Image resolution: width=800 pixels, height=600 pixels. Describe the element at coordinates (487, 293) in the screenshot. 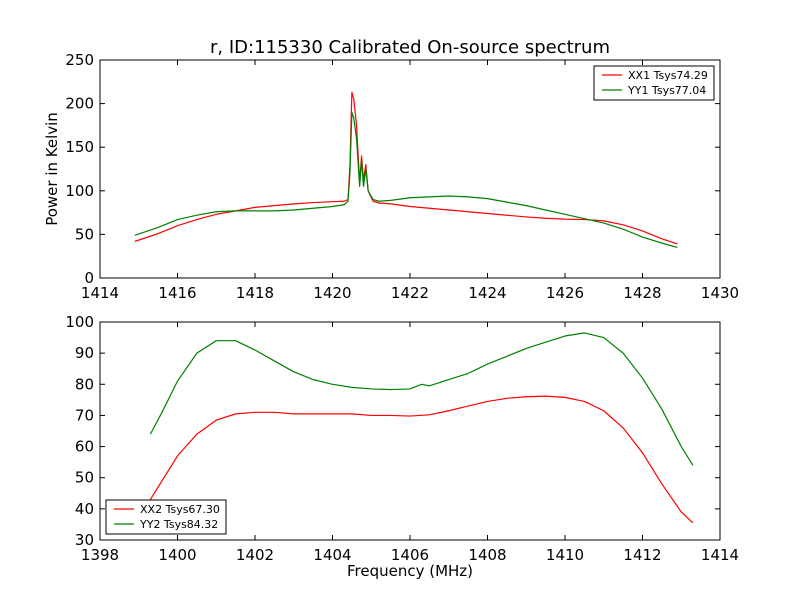

I see `x-tick-label: 1424` at that location.